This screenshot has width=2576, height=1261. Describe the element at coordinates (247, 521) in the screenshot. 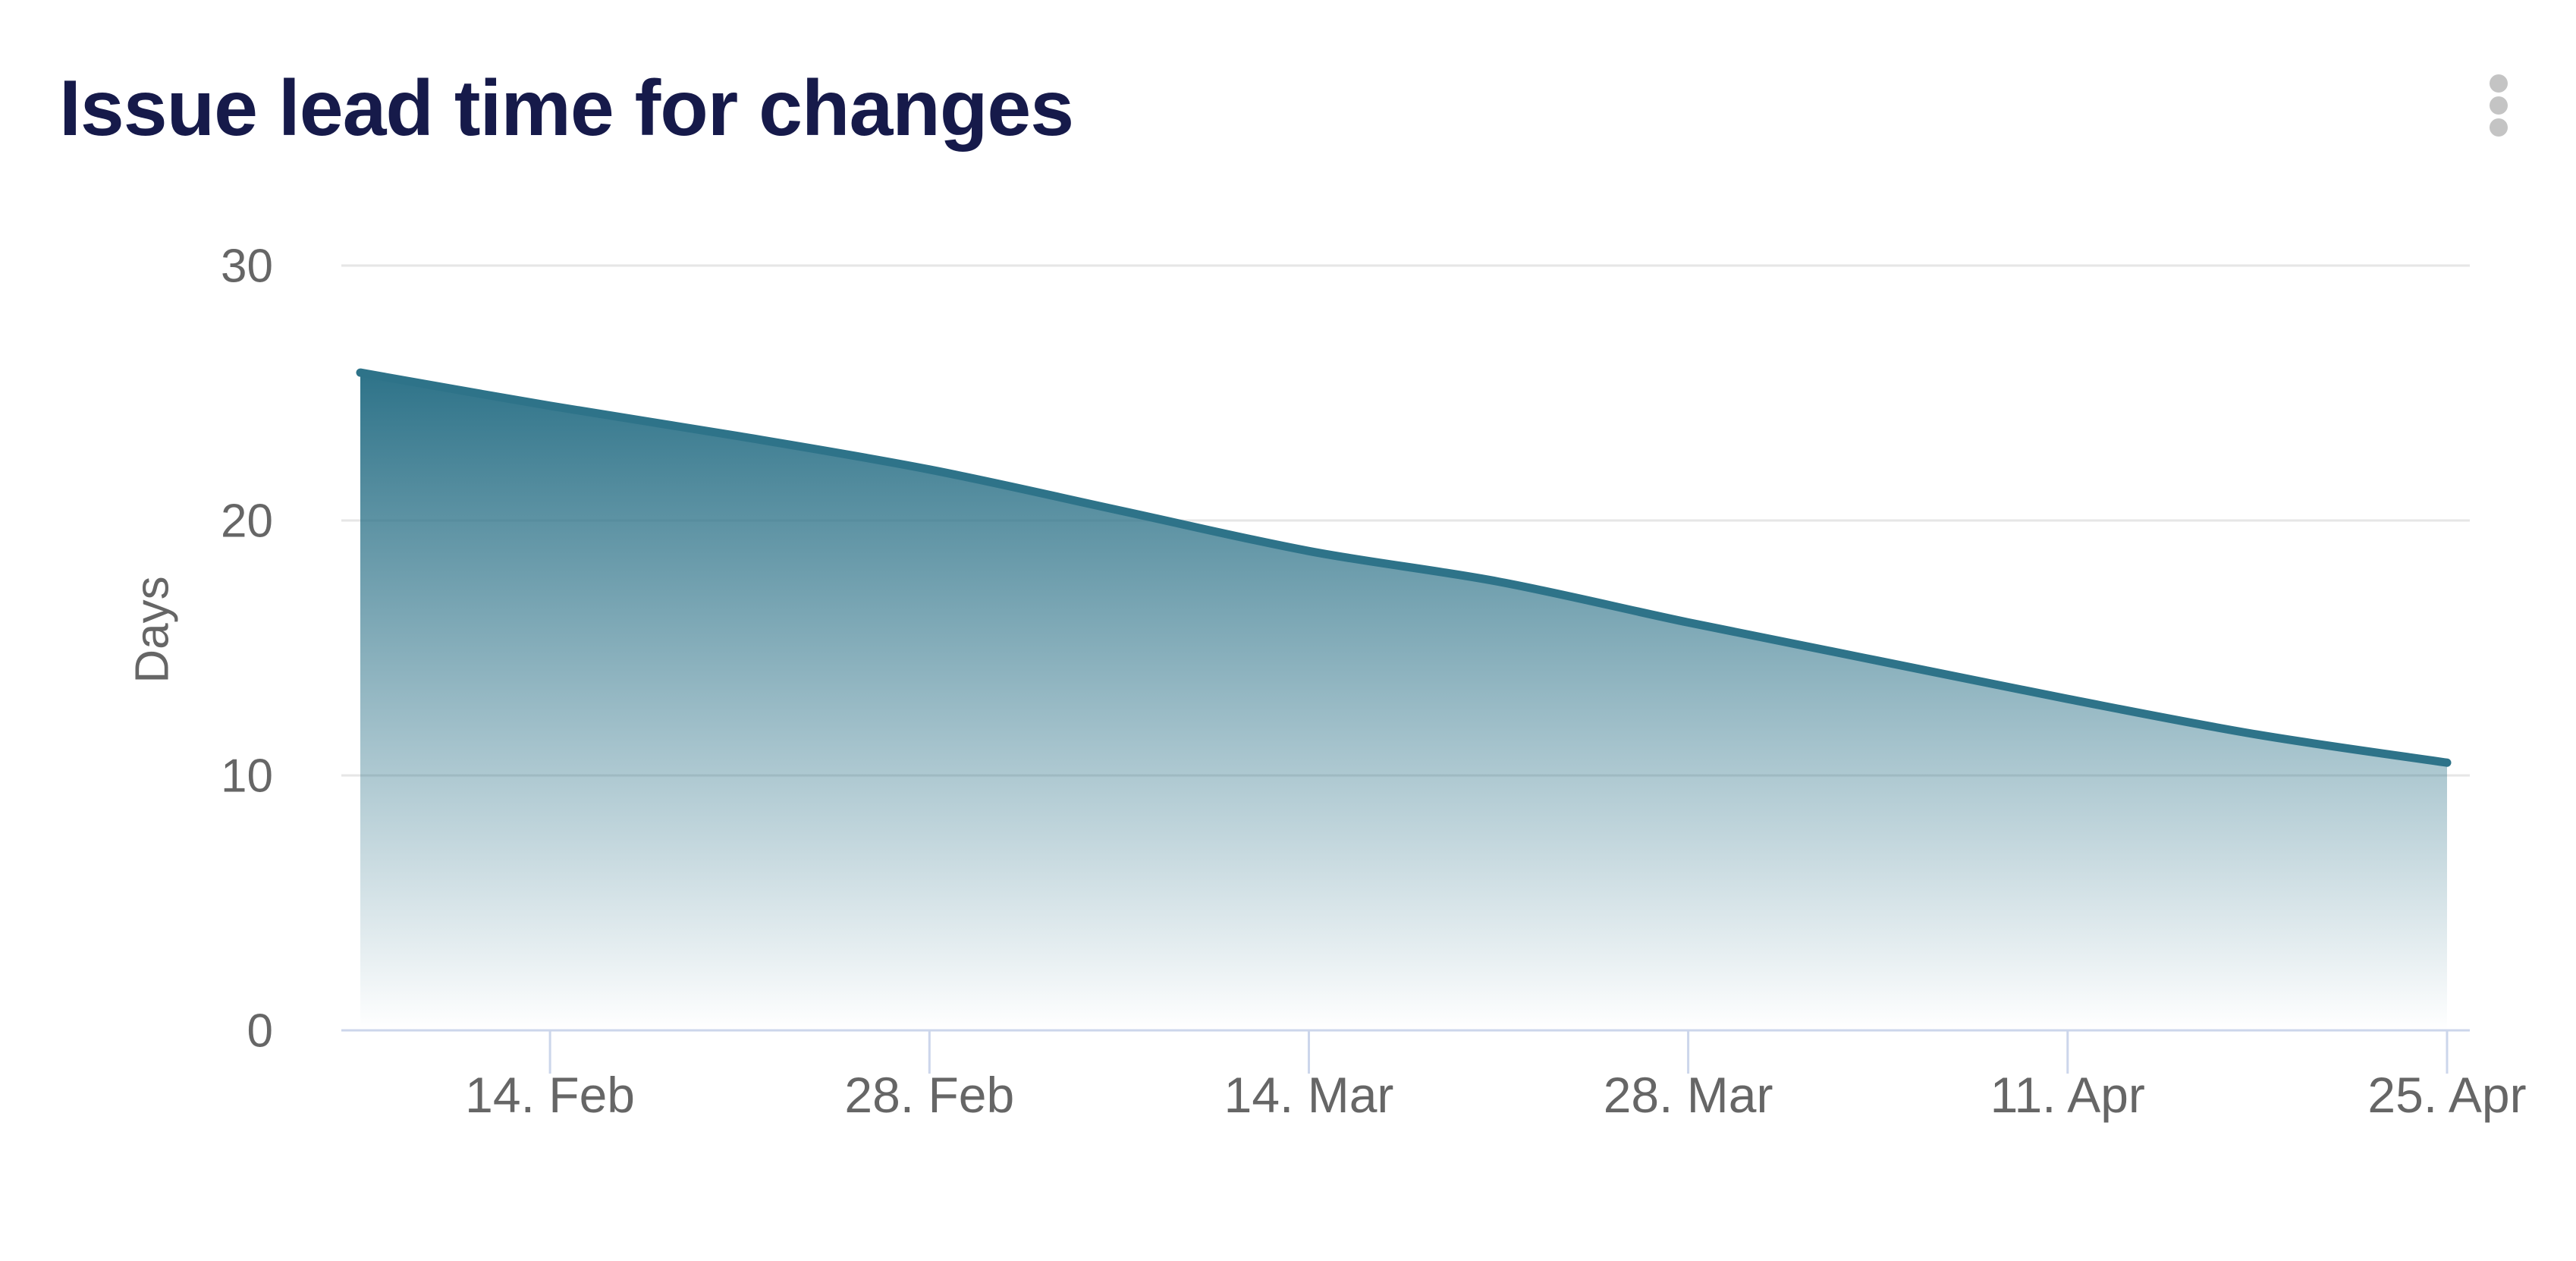

I see `y-tick-label: 20` at that location.